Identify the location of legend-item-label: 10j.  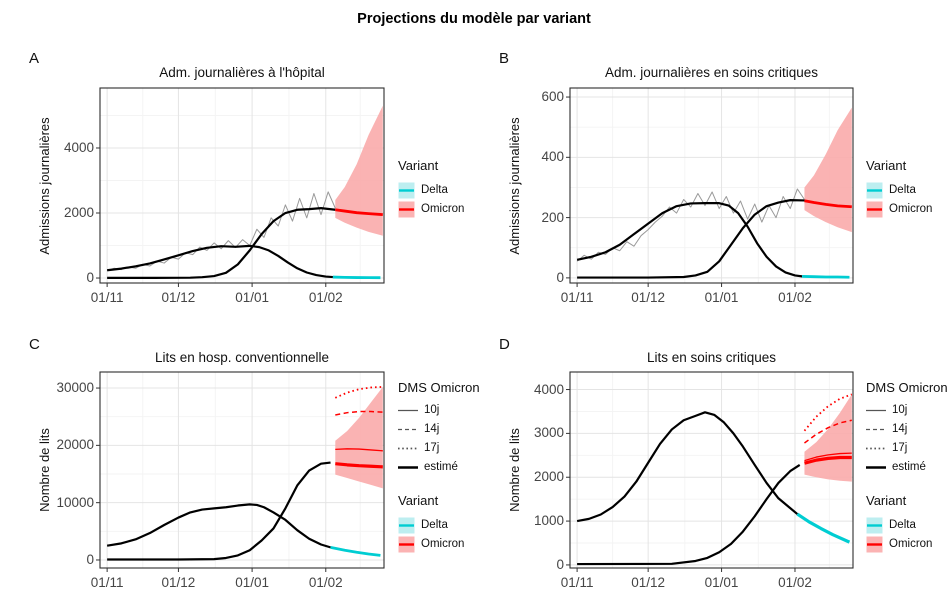
(900, 410).